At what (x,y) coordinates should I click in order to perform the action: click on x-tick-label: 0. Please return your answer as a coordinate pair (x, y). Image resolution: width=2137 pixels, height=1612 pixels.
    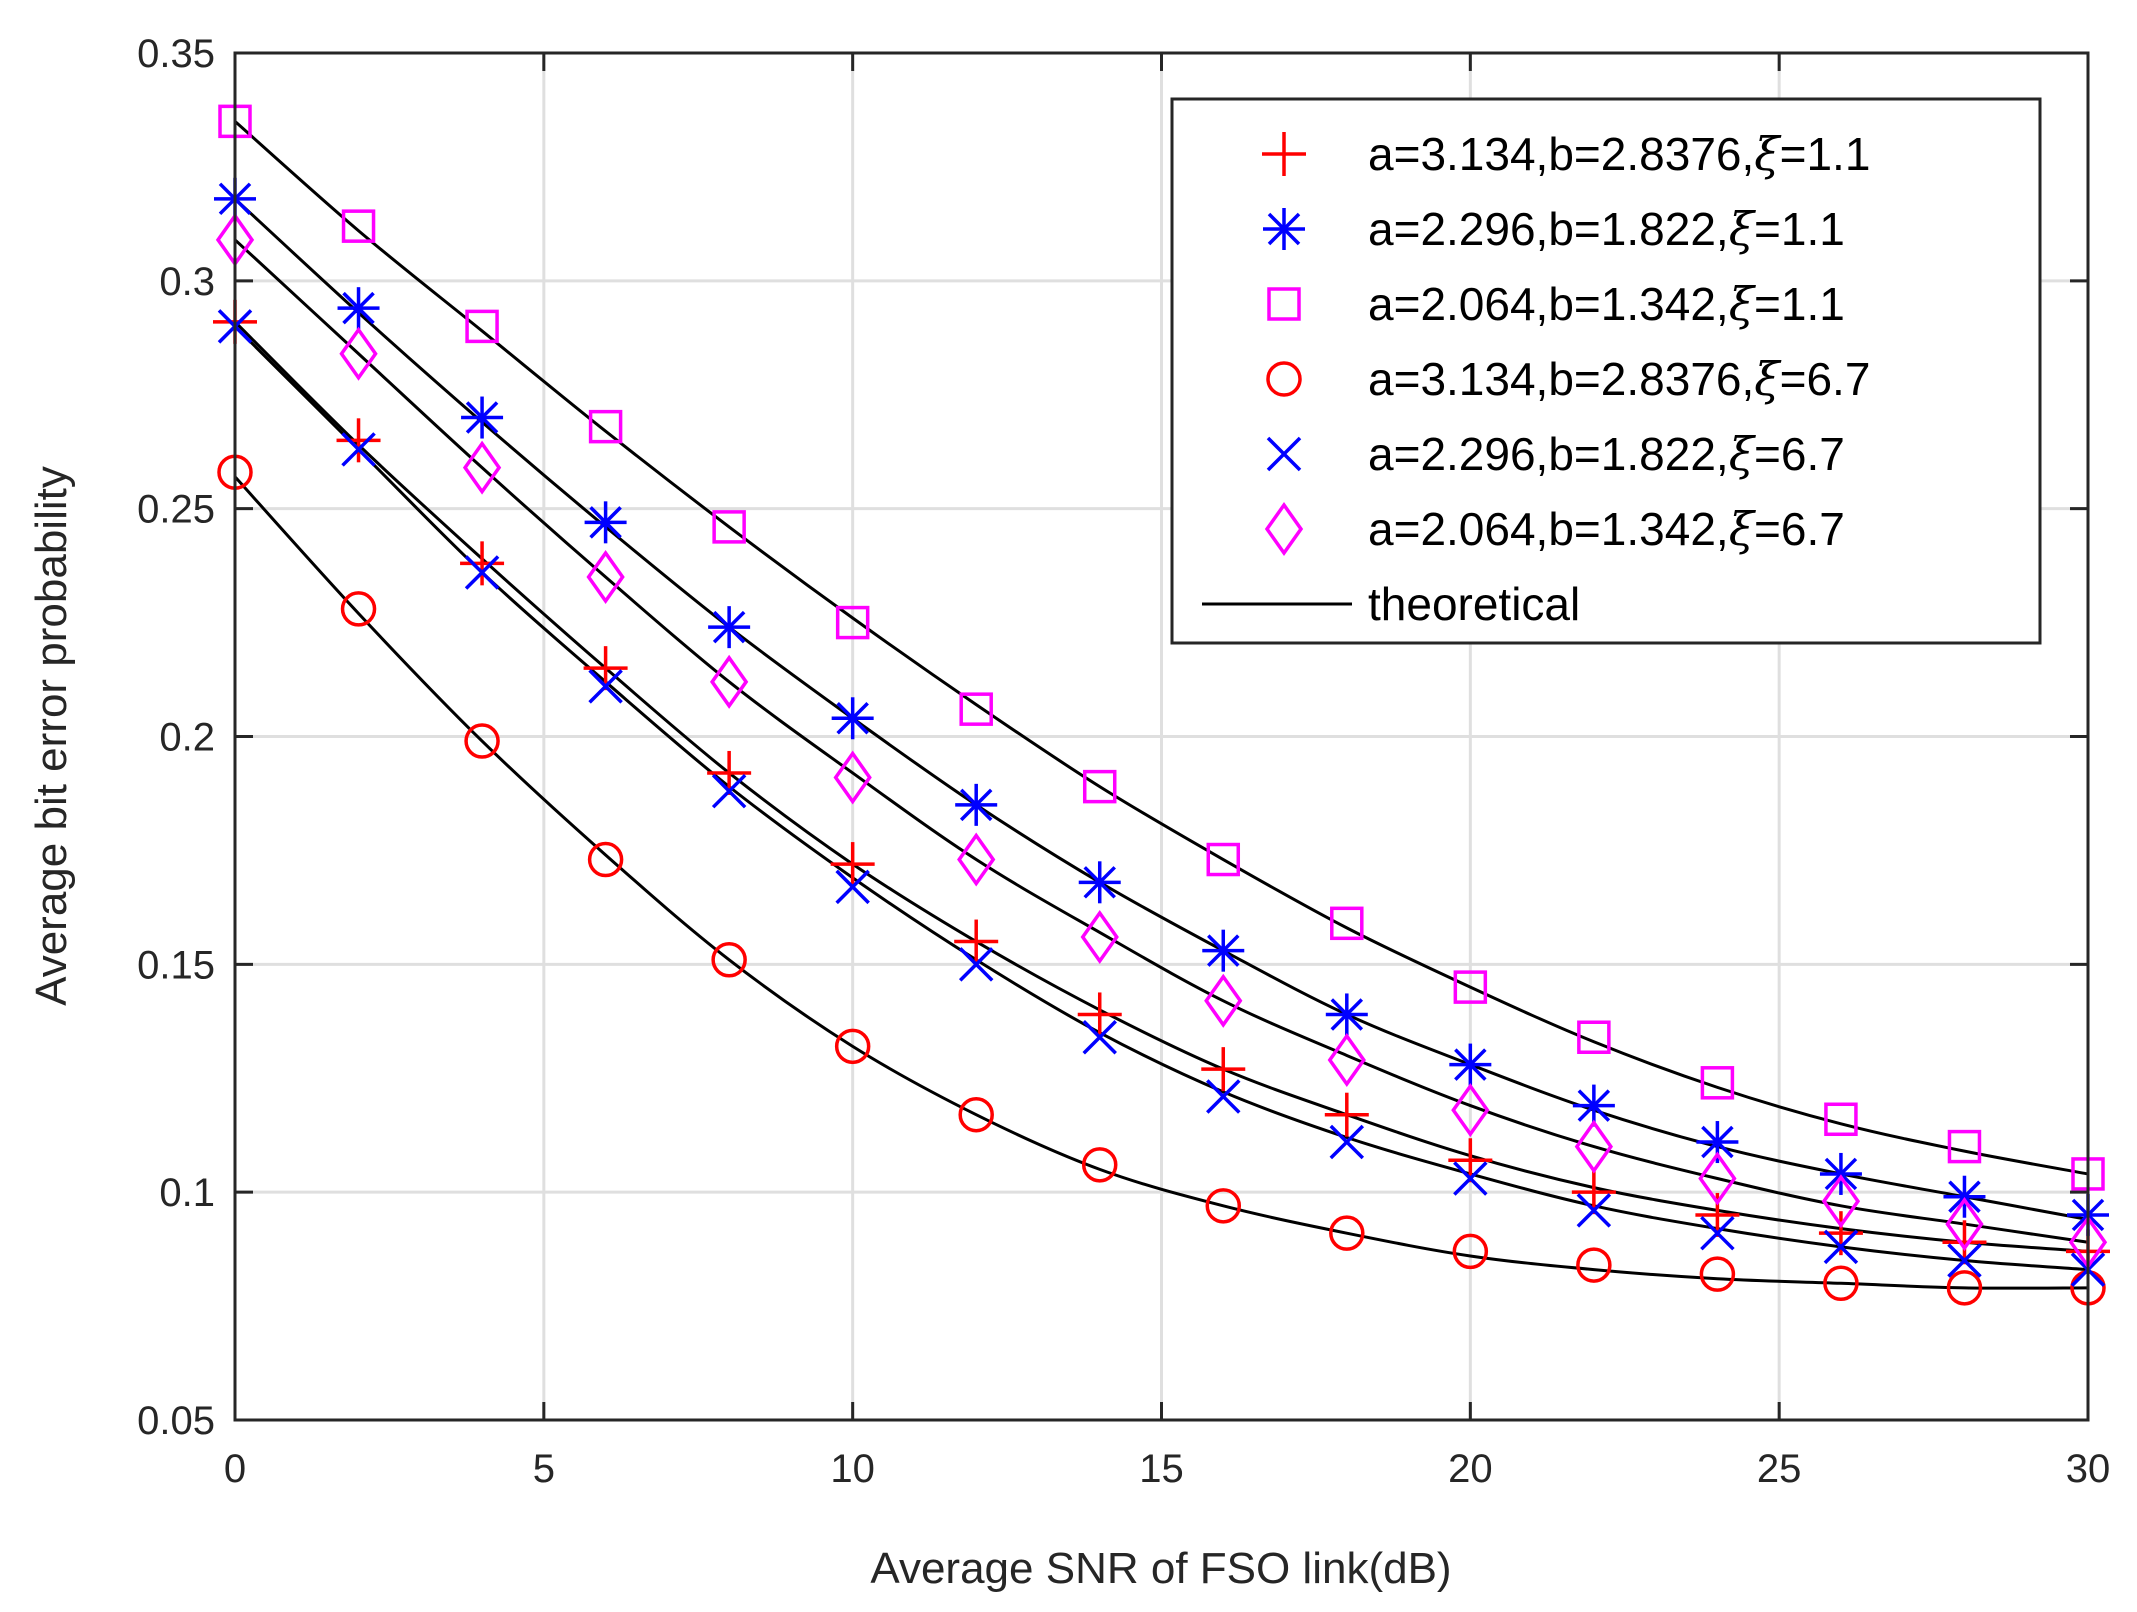
    Looking at the image, I should click on (235, 1469).